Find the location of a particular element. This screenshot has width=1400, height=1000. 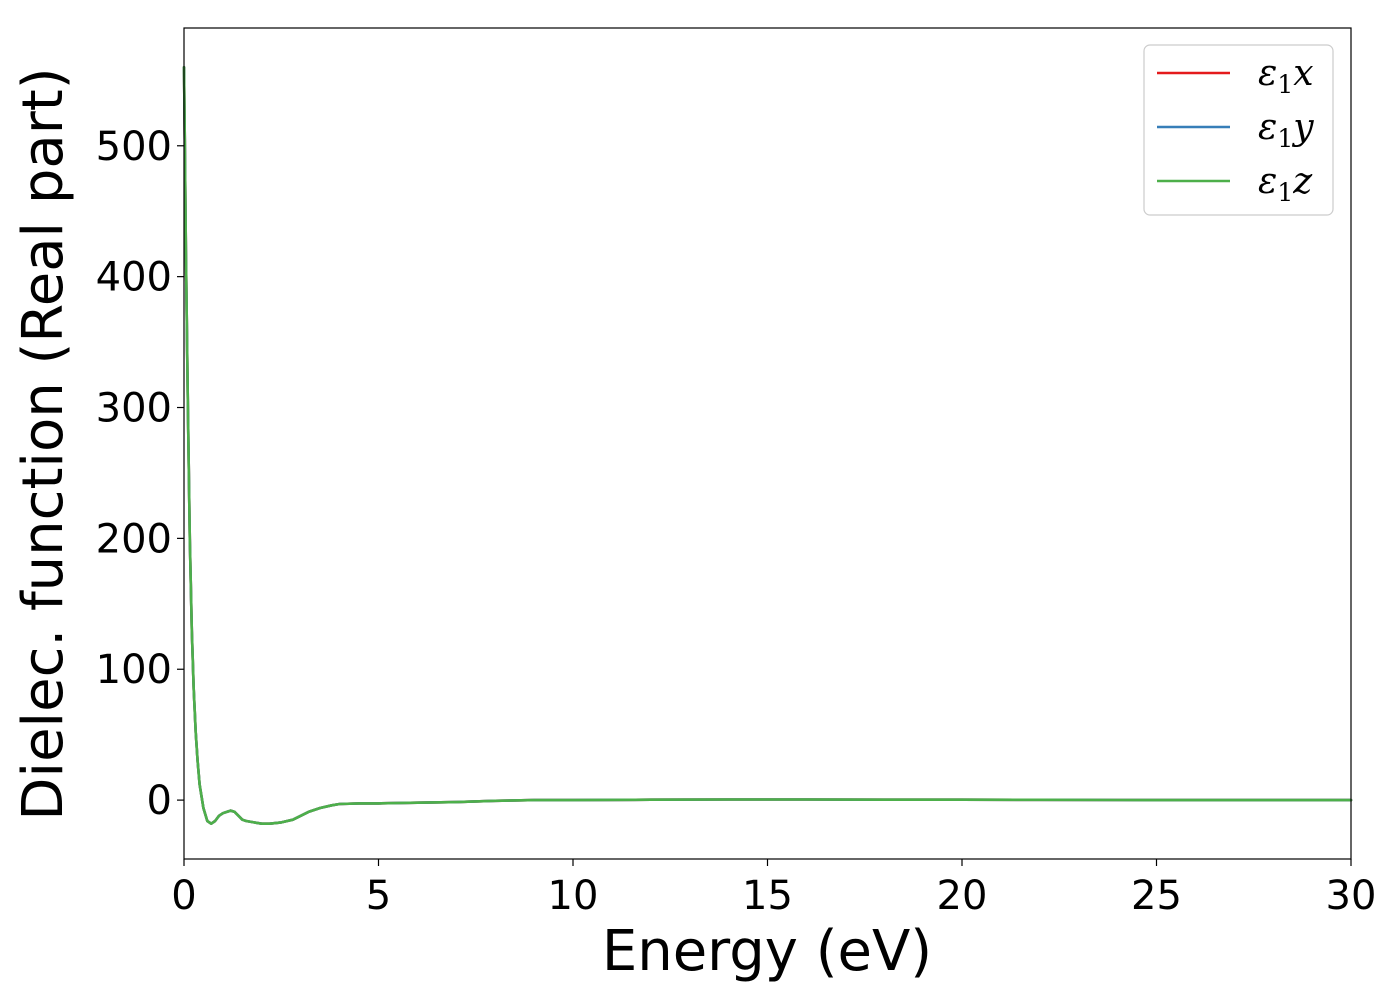

y-axis: 0 100 200 300 400 500 is located at coordinates (140, 474).